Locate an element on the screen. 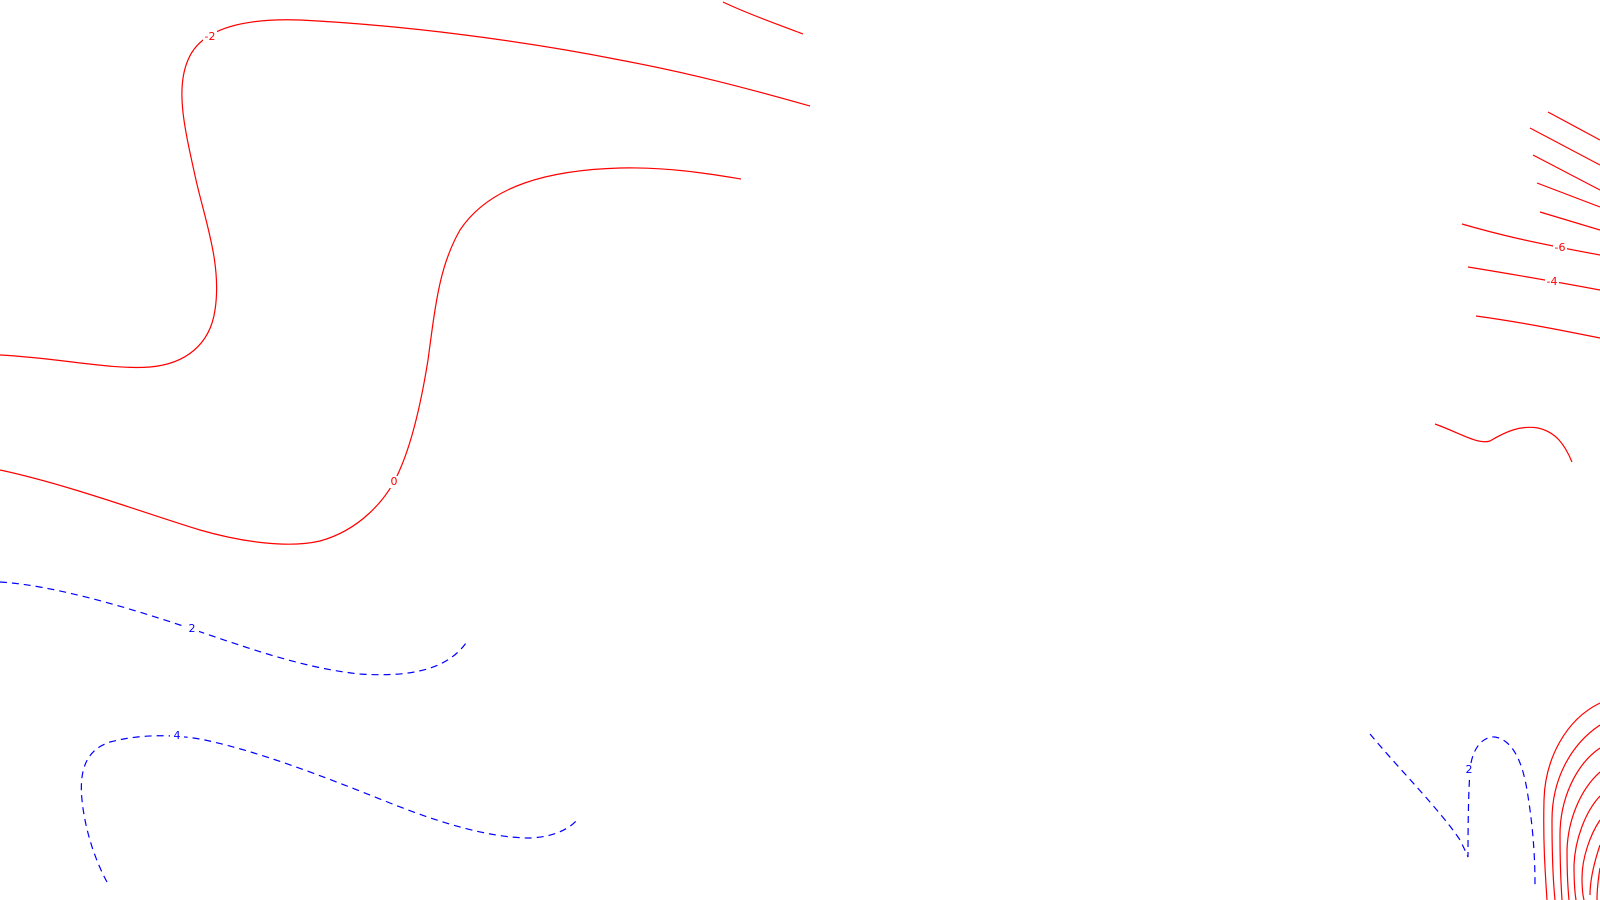 This screenshot has width=1600, height=900. contour-line-4-left is located at coordinates (329, 809).